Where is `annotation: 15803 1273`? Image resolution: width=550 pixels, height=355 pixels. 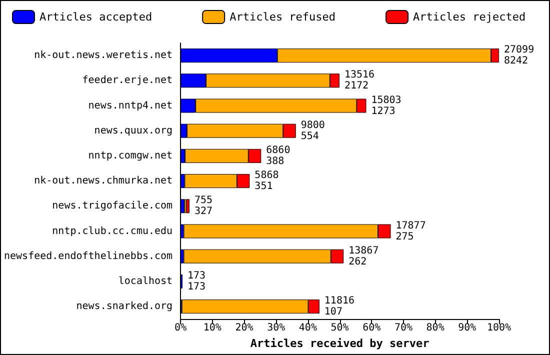
annotation: 15803 1273 is located at coordinates (386, 105).